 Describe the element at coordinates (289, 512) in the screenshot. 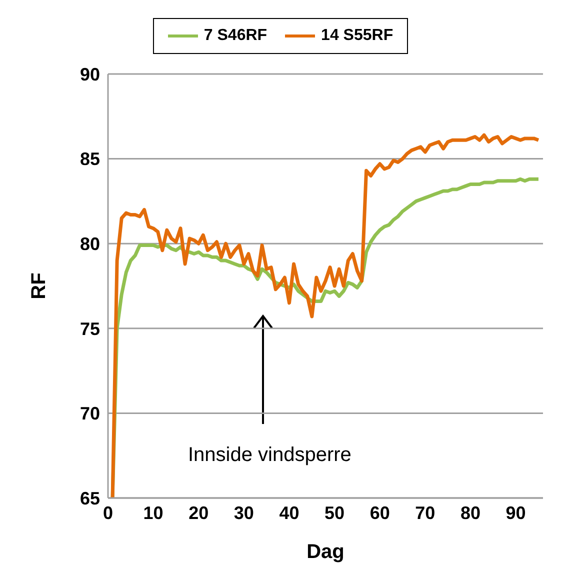

I see `x-tick-label: 40` at that location.